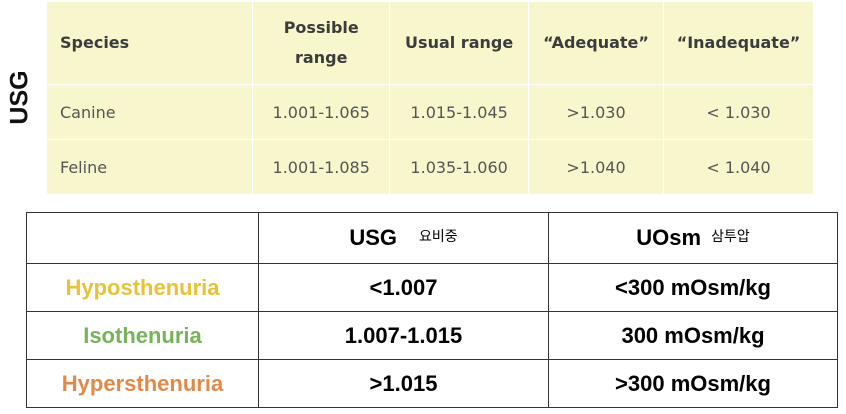 Image resolution: width=846 pixels, height=414 pixels. Describe the element at coordinates (738, 43) in the screenshot. I see `header-inadequate: “Inadequate”` at that location.